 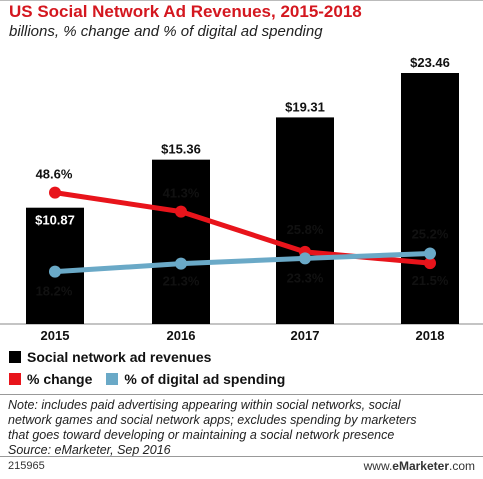 I want to click on x-tick-label: 2018, so click(x=430, y=335).